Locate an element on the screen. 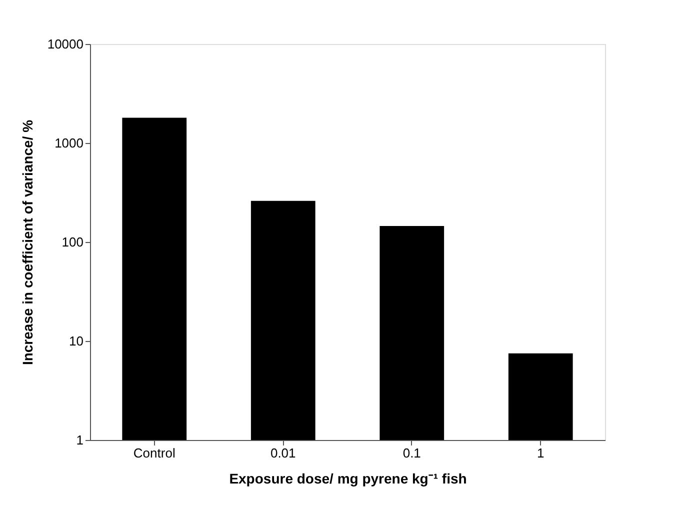 Image resolution: width=676 pixels, height=523 pixels. x-tick-label: 1 is located at coordinates (540, 453).